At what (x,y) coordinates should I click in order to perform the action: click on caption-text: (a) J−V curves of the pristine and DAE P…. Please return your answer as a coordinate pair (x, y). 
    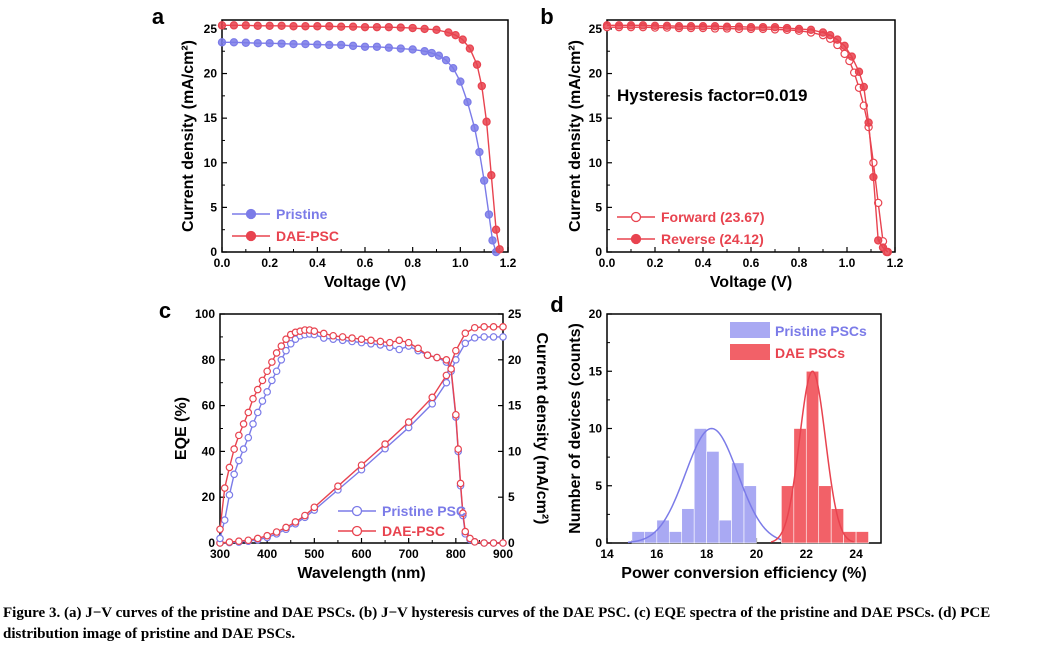
    Looking at the image, I should click on (497, 623).